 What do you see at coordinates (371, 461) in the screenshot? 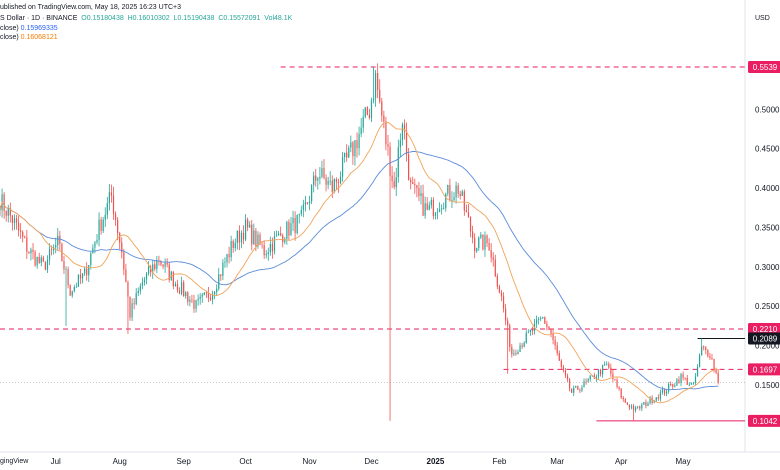
I see `x-tick-label: Dec` at bounding box center [371, 461].